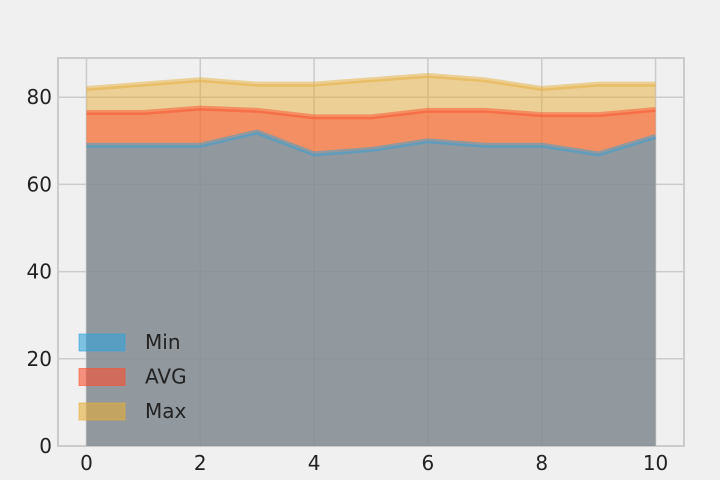 The image size is (720, 480). Describe the element at coordinates (39, 359) in the screenshot. I see `y-tick-label: 20` at that location.